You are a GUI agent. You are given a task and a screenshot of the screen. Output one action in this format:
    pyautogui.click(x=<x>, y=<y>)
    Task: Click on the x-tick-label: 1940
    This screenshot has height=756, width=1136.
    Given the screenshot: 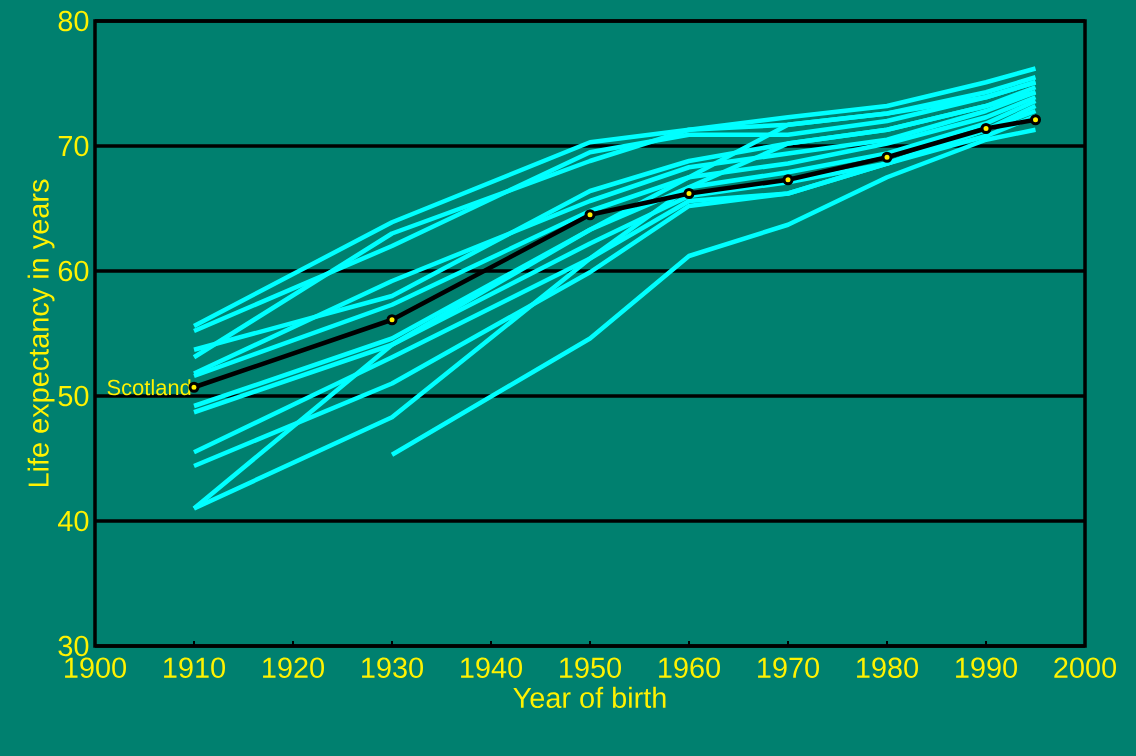 What is the action you would take?
    pyautogui.click(x=491, y=667)
    